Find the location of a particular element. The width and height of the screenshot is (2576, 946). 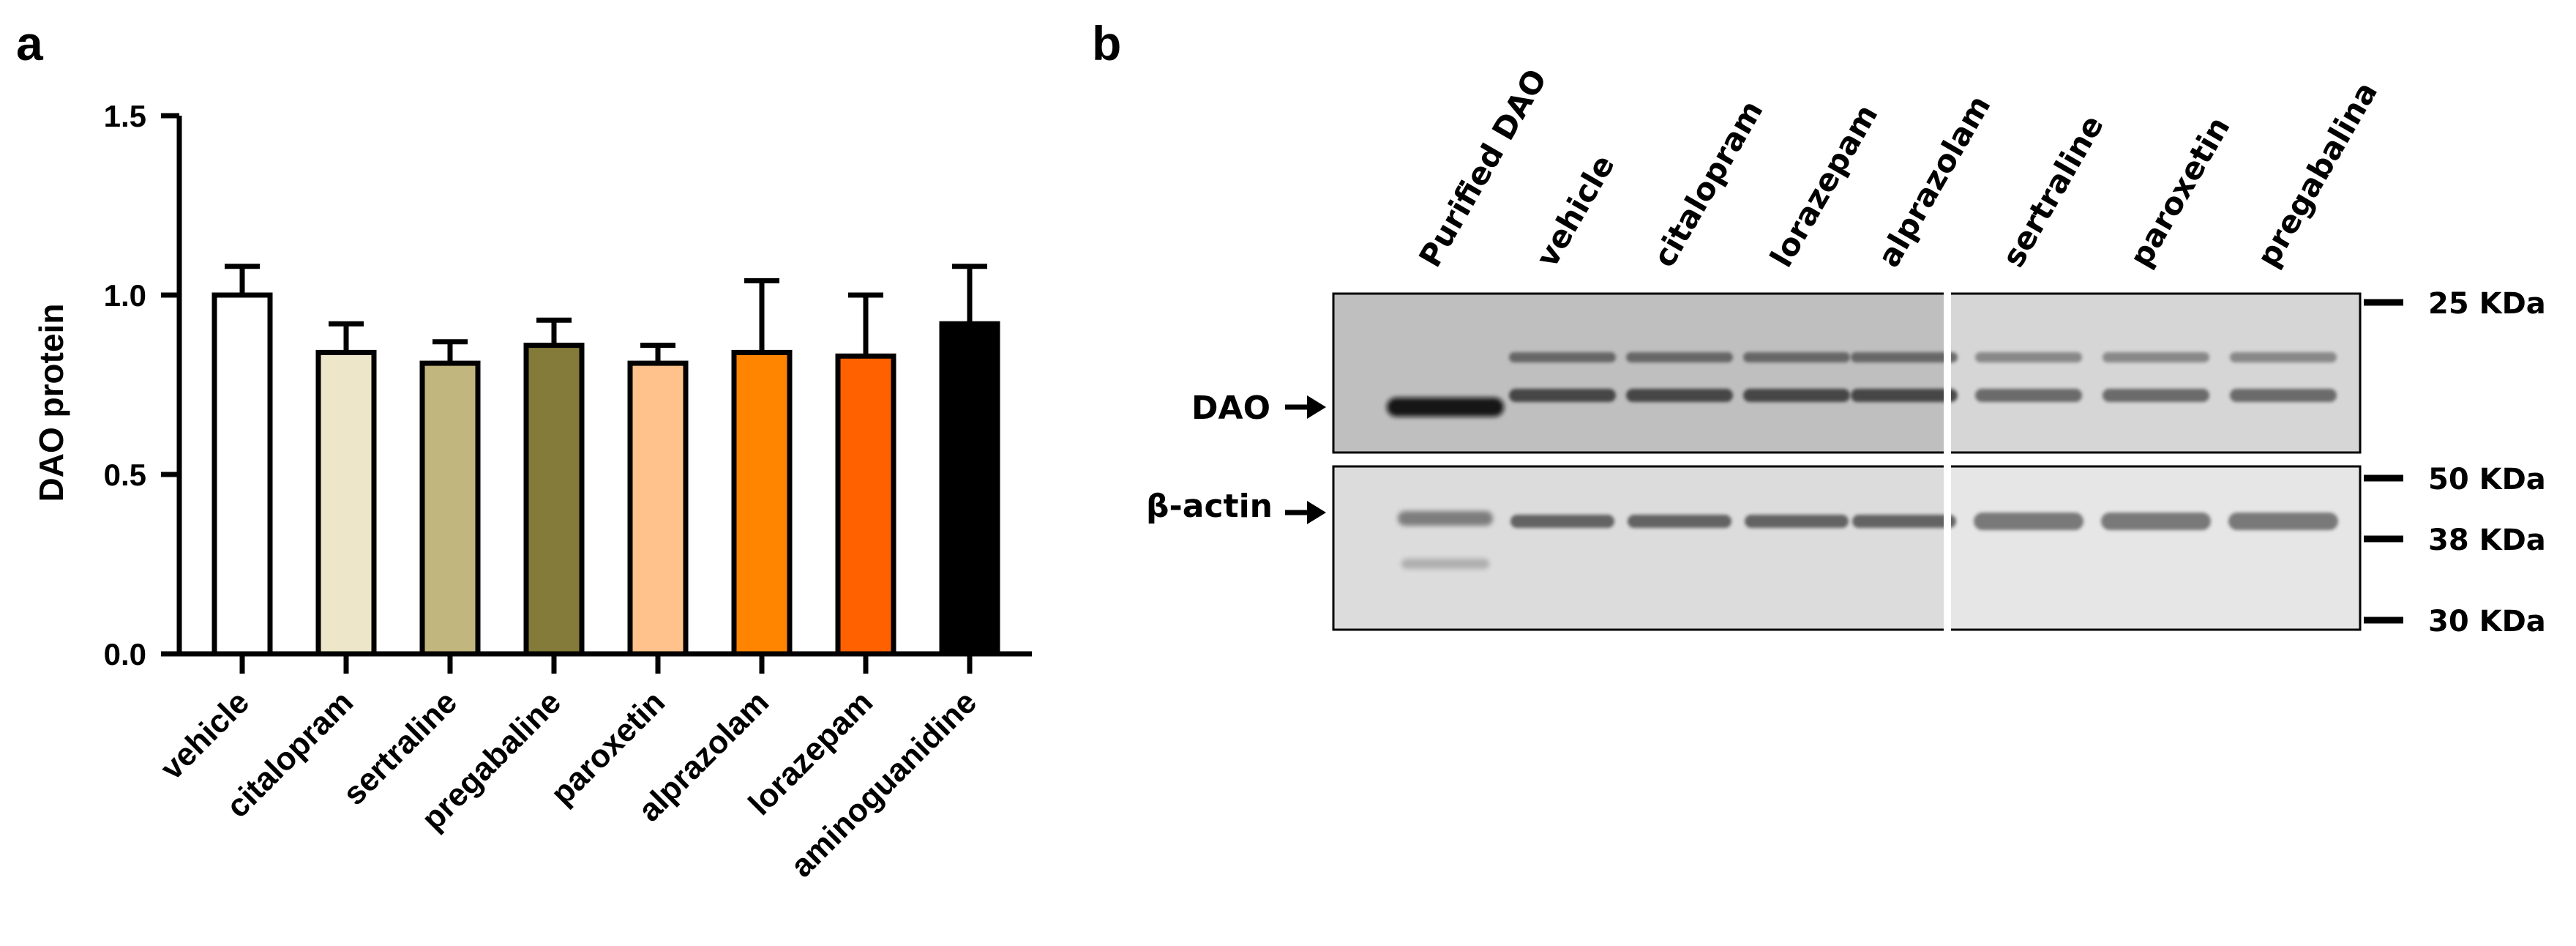

y-axis-title: DAO protein is located at coordinates (51, 403).